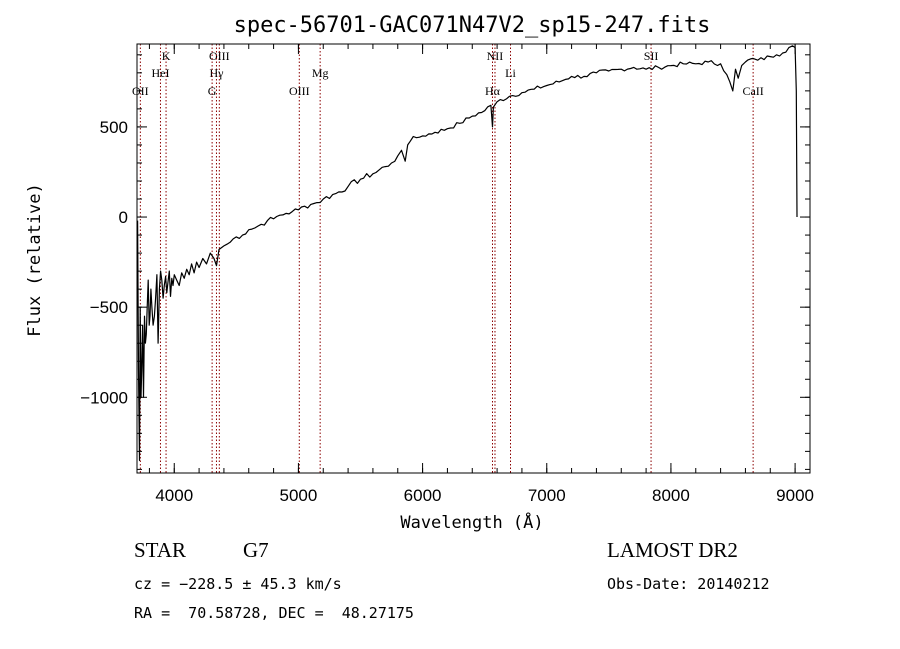 This screenshot has width=900, height=649. What do you see at coordinates (671, 495) in the screenshot?
I see `x-tick-label: 8000` at bounding box center [671, 495].